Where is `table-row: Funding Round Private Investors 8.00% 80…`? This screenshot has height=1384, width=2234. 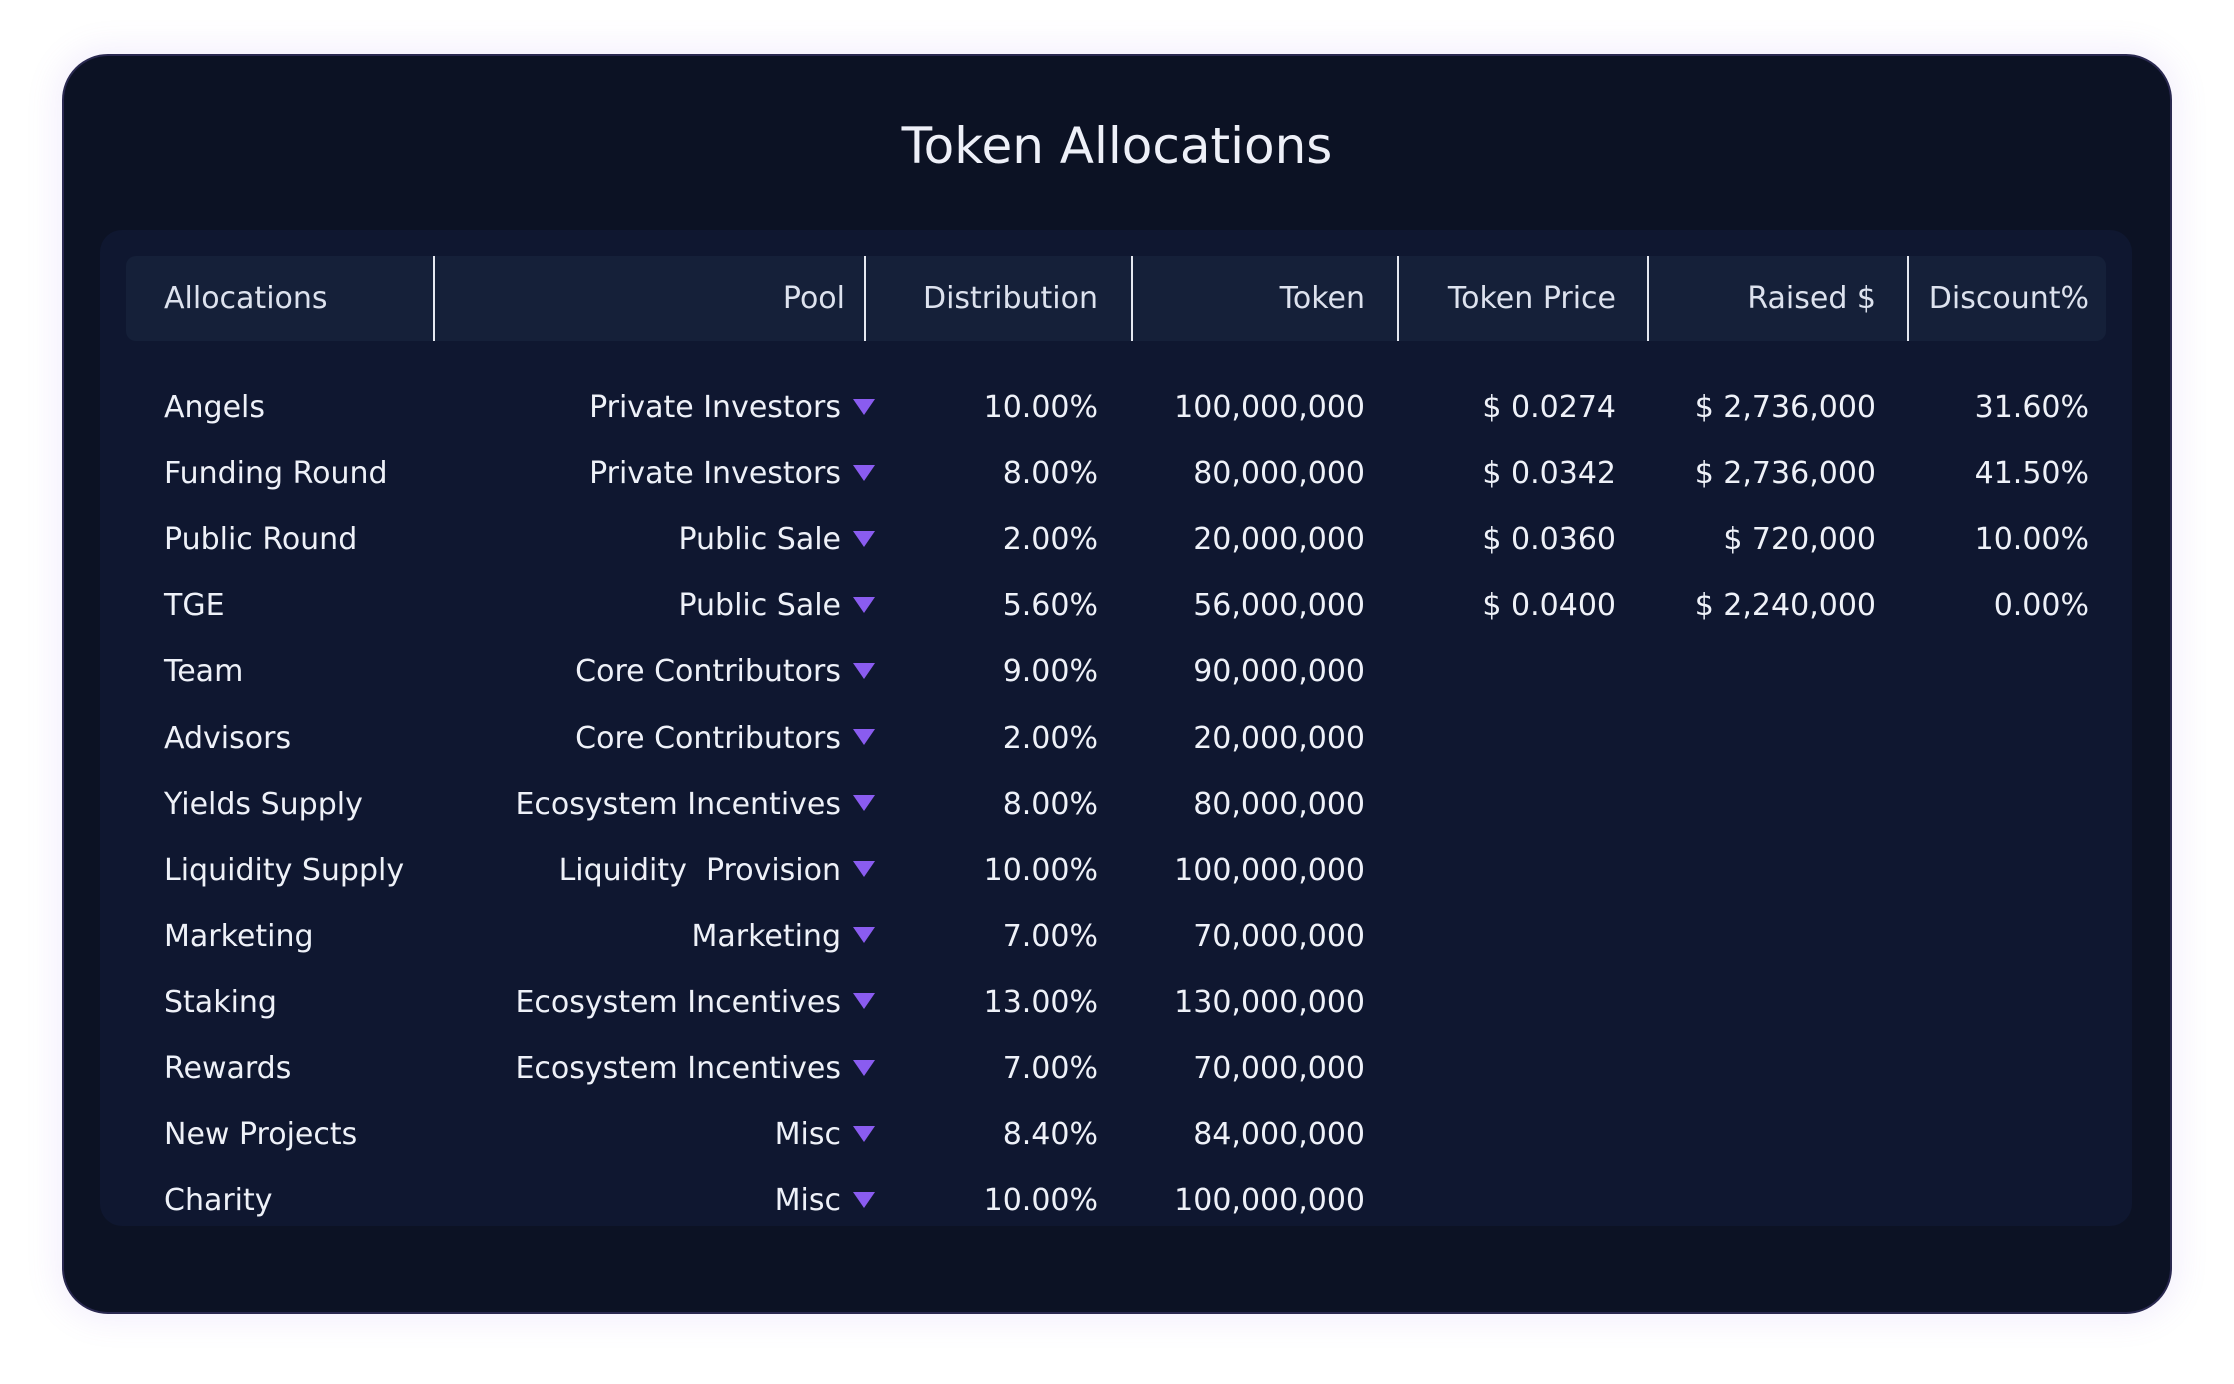
table-row: Funding Round Private Investors 8.00% 80… is located at coordinates (1116, 474).